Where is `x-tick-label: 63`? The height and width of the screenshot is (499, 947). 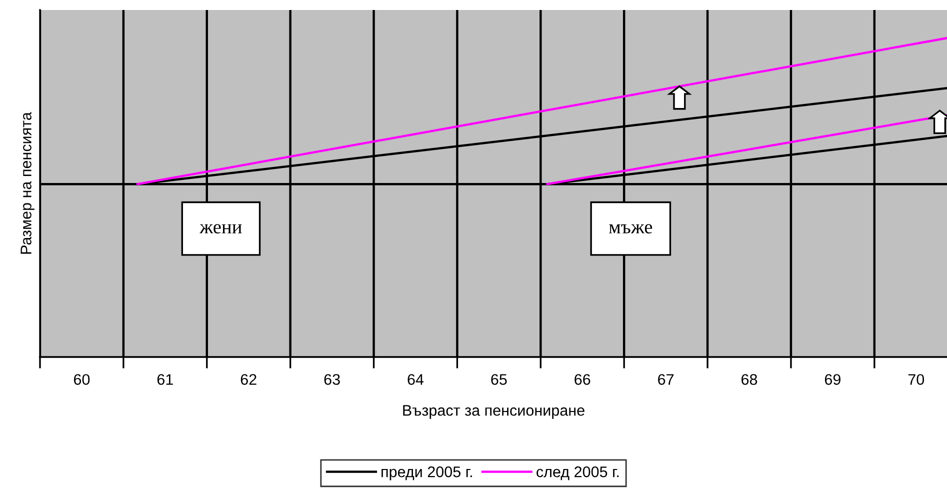 x-tick-label: 63 is located at coordinates (332, 379).